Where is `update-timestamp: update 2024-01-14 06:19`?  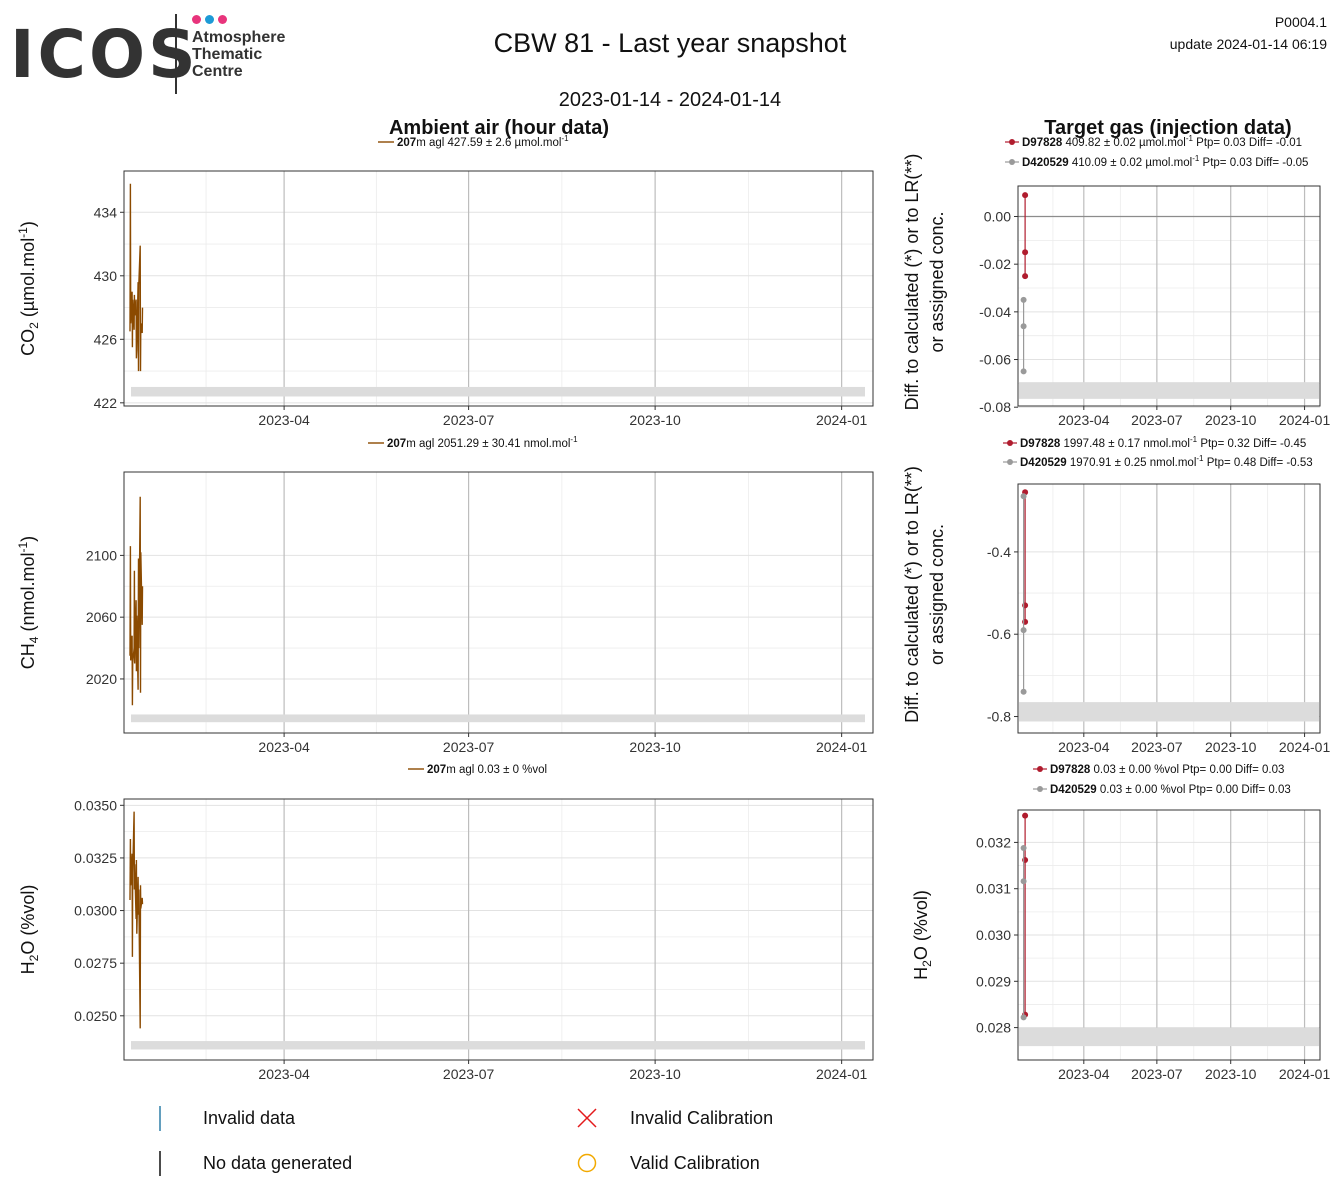 update-timestamp: update 2024-01-14 06:19 is located at coordinates (1248, 44).